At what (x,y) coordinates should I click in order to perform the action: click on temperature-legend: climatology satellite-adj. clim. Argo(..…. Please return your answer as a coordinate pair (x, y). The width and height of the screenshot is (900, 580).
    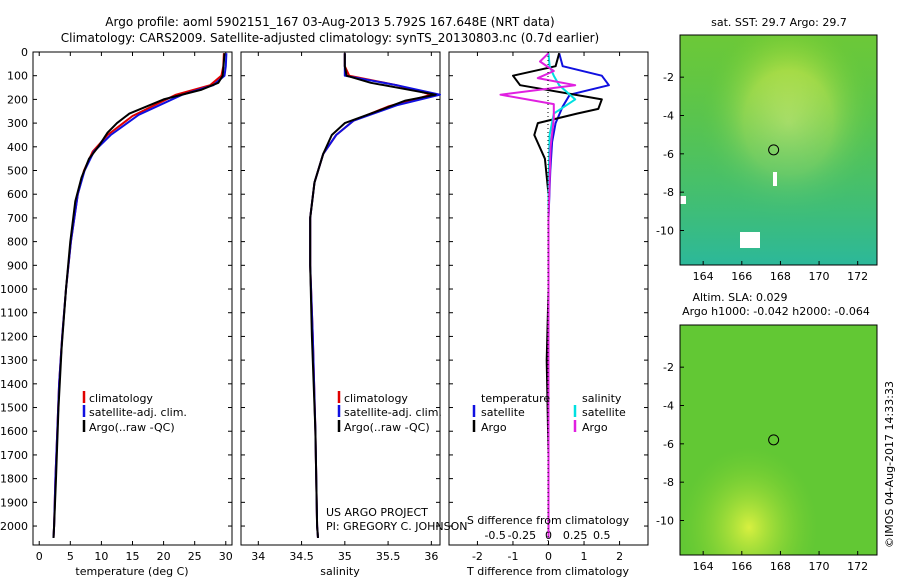
    Looking at the image, I should click on (134, 412).